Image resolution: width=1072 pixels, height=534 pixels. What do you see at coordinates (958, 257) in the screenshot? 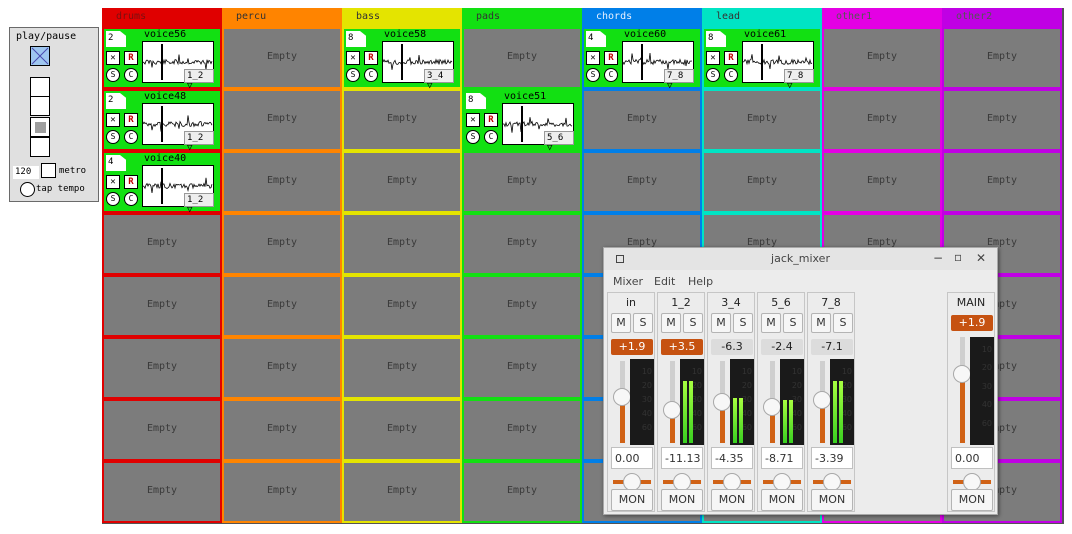
I see `maximize-icon: ▫` at bounding box center [958, 257].